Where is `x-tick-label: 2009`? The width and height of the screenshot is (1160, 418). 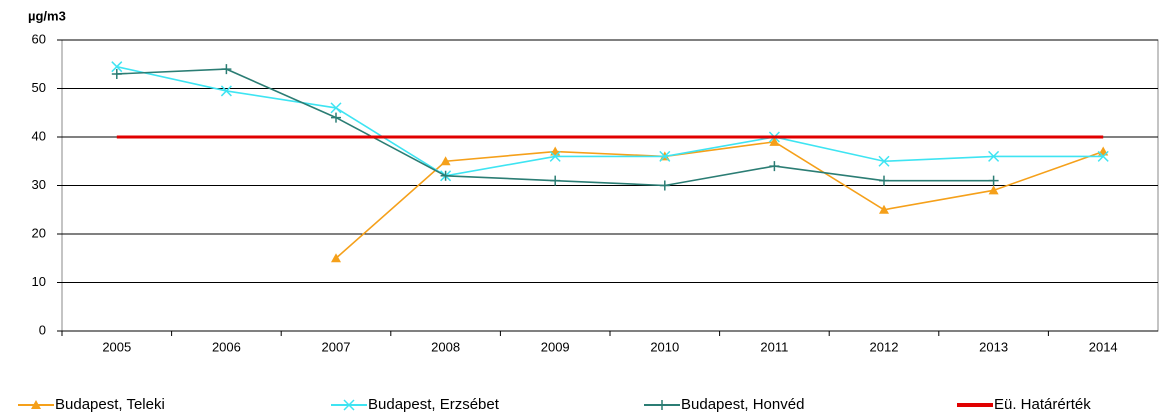
x-tick-label: 2009 is located at coordinates (555, 346).